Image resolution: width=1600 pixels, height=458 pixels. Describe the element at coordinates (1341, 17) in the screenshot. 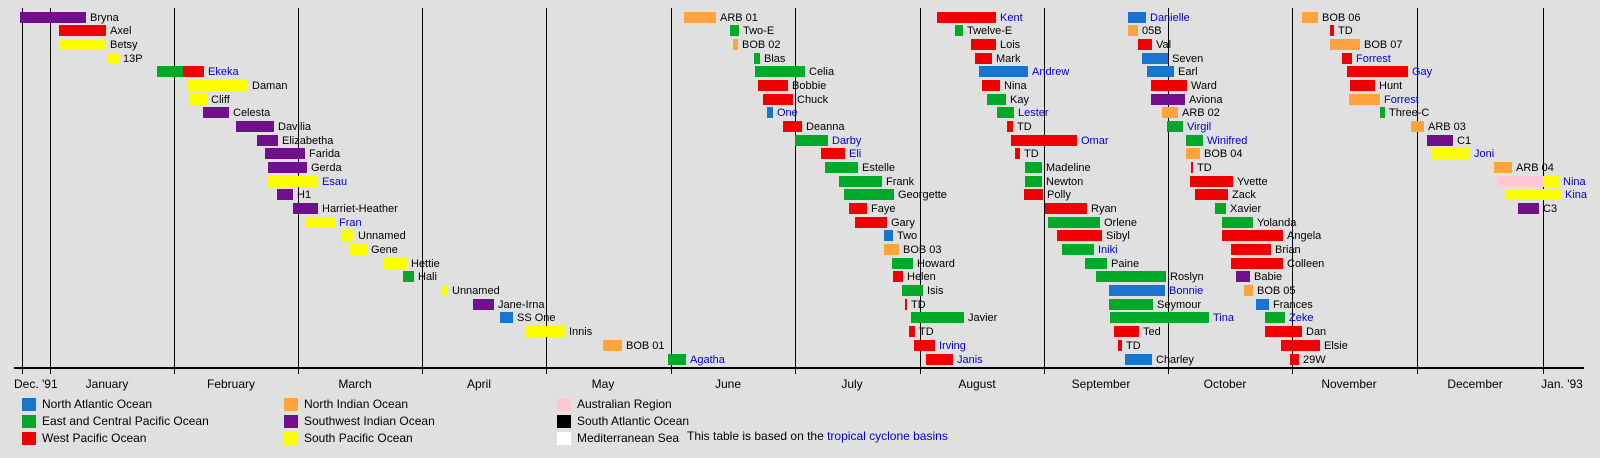

I see `storm-label: BOB 06` at that location.